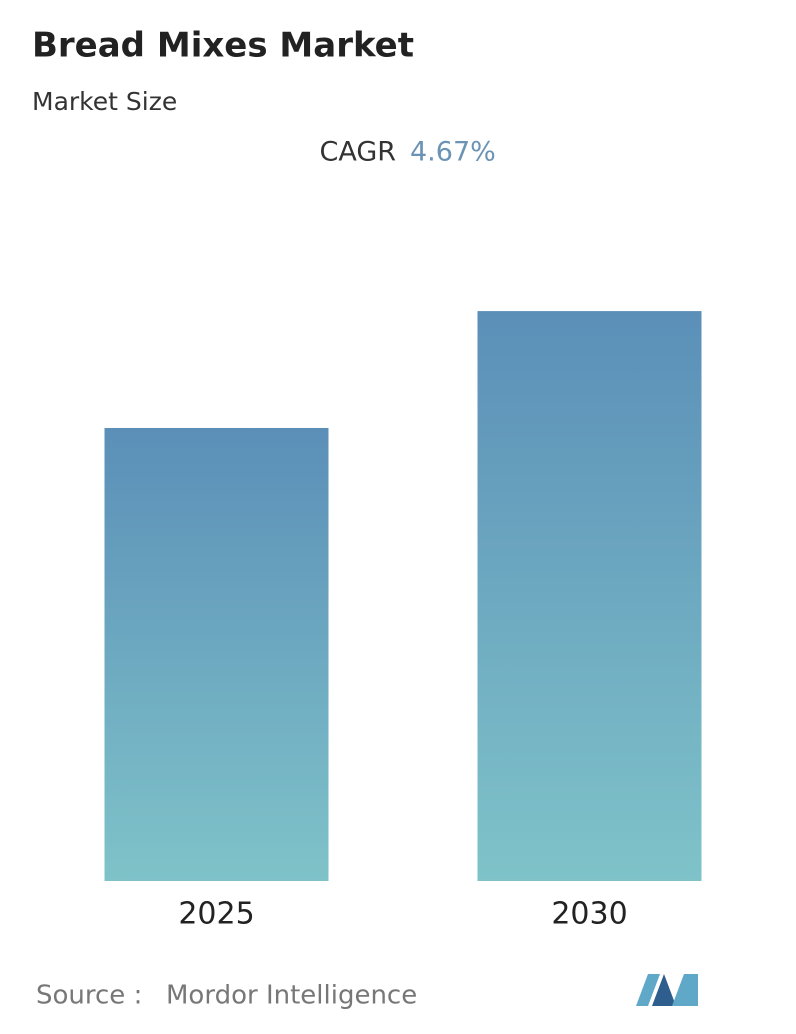 This screenshot has height=1034, width=796. I want to click on chart-title: Bread Mixes Market, so click(223, 46).